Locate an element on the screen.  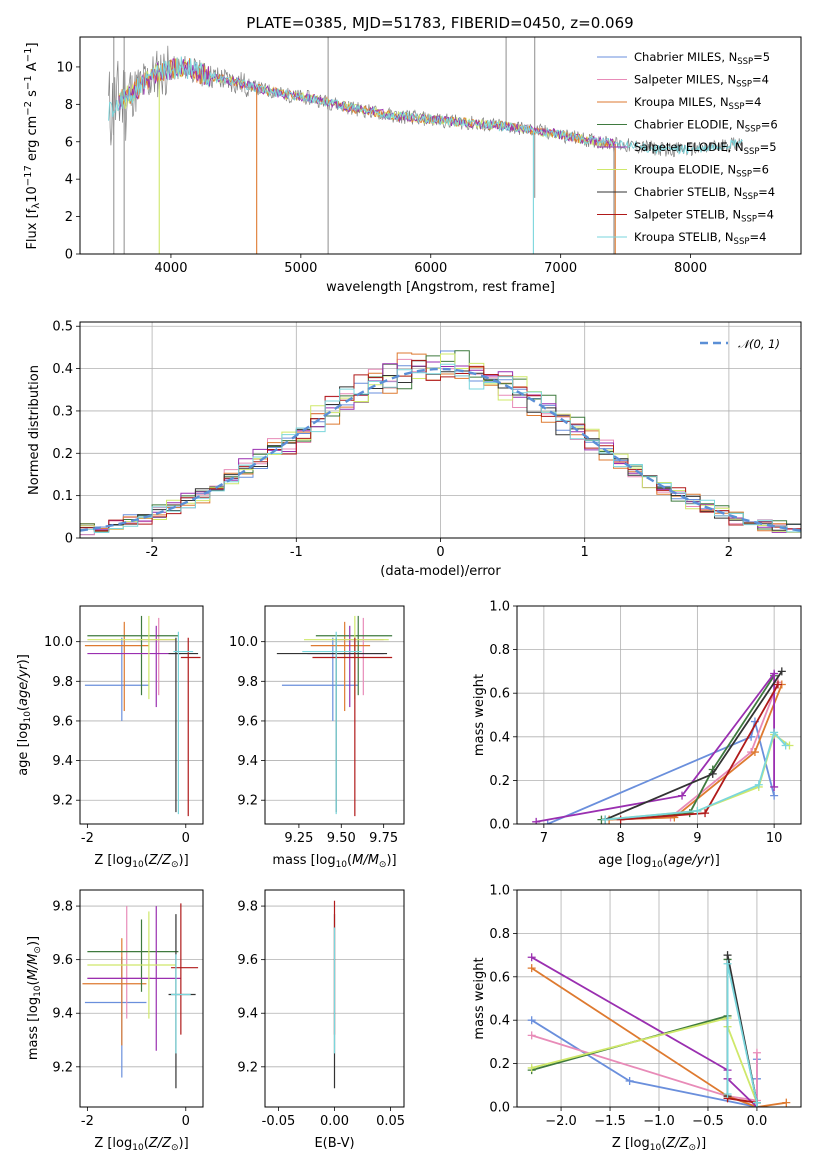
x-tick-label: 0.00 is located at coordinates (334, 1121).